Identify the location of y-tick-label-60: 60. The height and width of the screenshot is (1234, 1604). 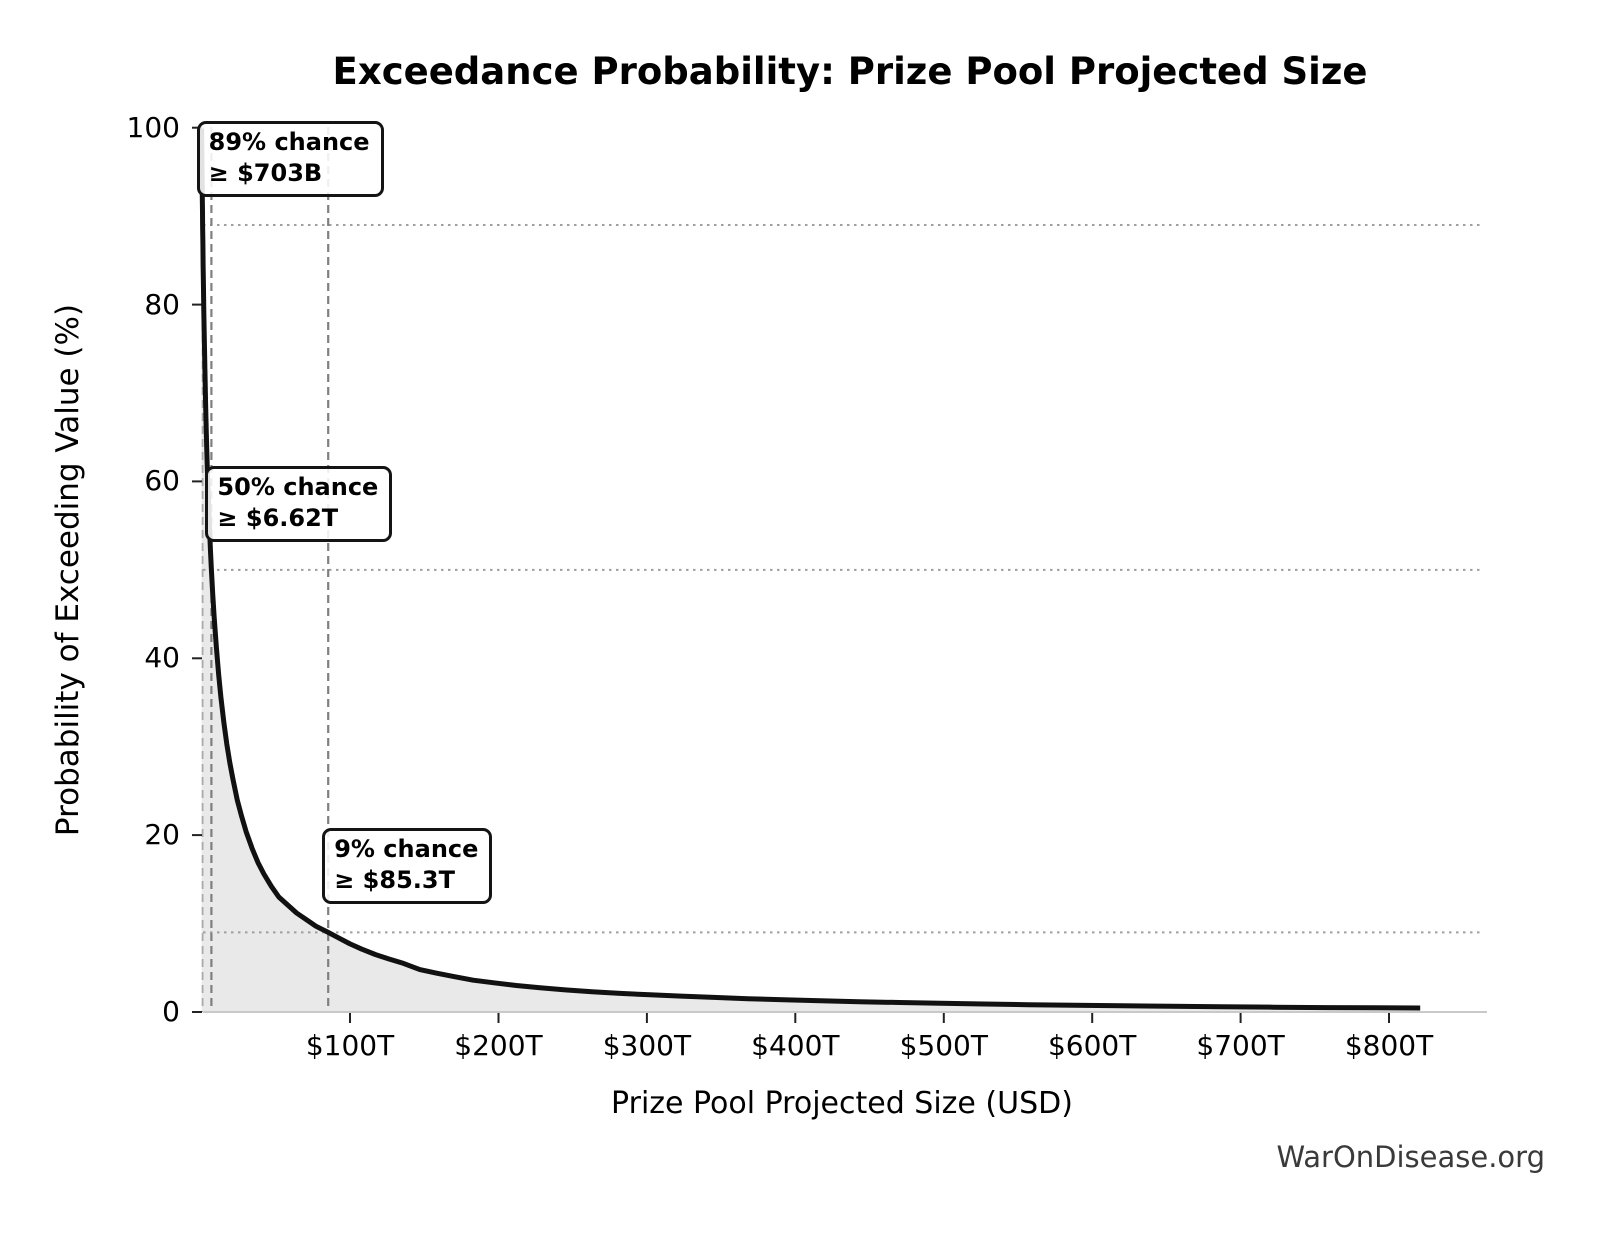
(162, 481).